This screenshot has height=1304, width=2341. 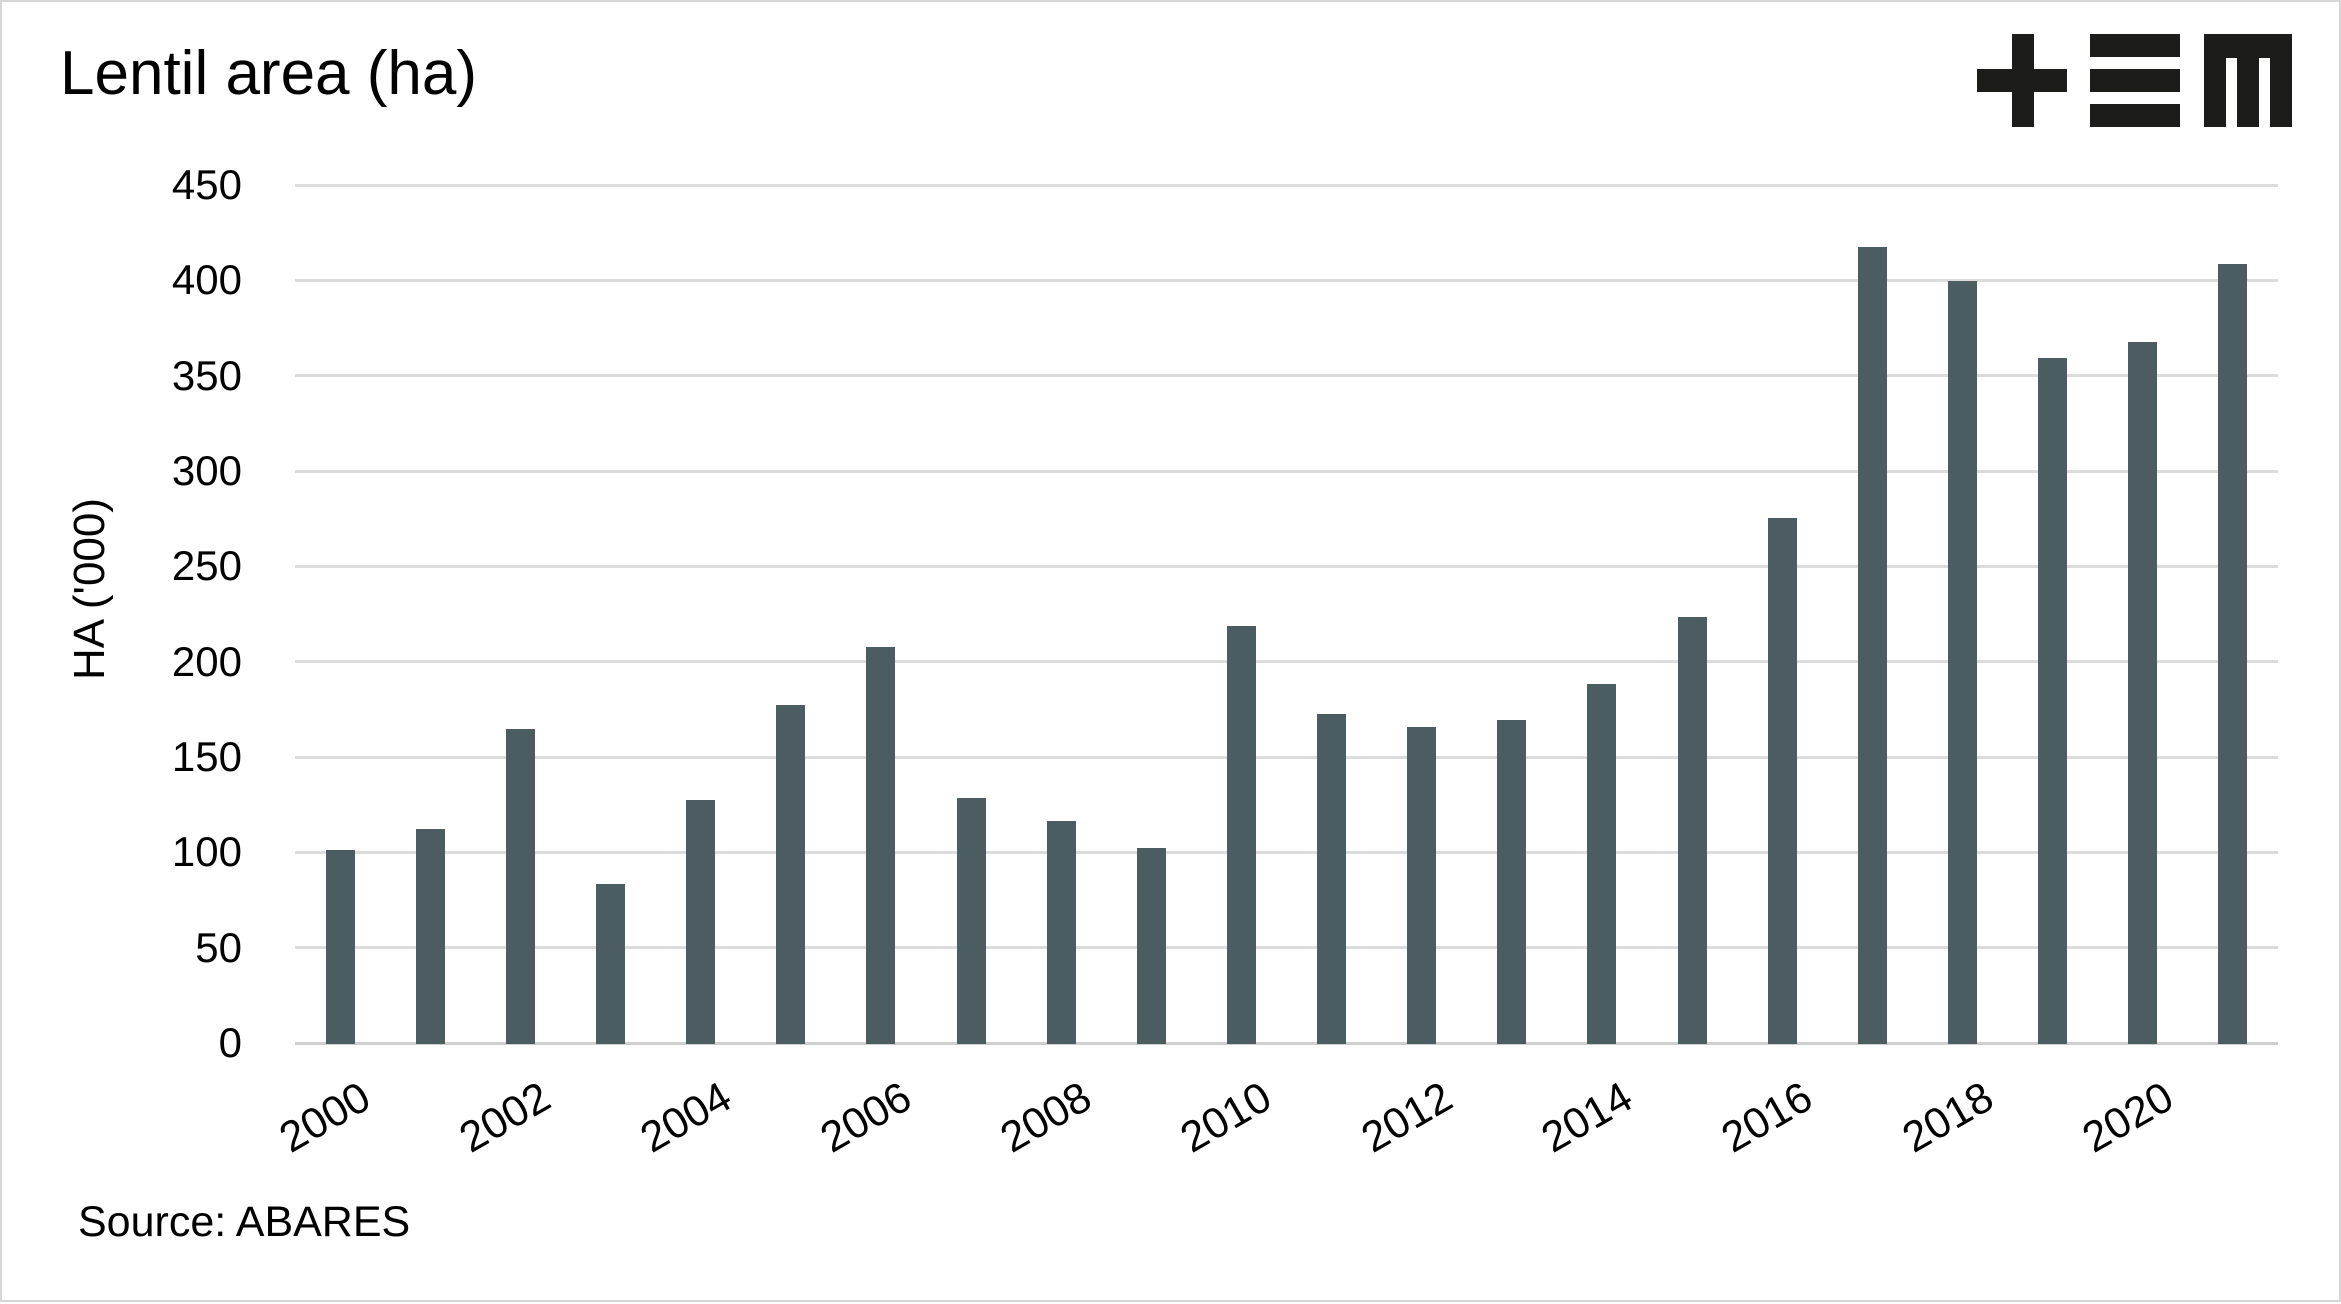 I want to click on y-tick-label: 250, so click(x=206, y=566).